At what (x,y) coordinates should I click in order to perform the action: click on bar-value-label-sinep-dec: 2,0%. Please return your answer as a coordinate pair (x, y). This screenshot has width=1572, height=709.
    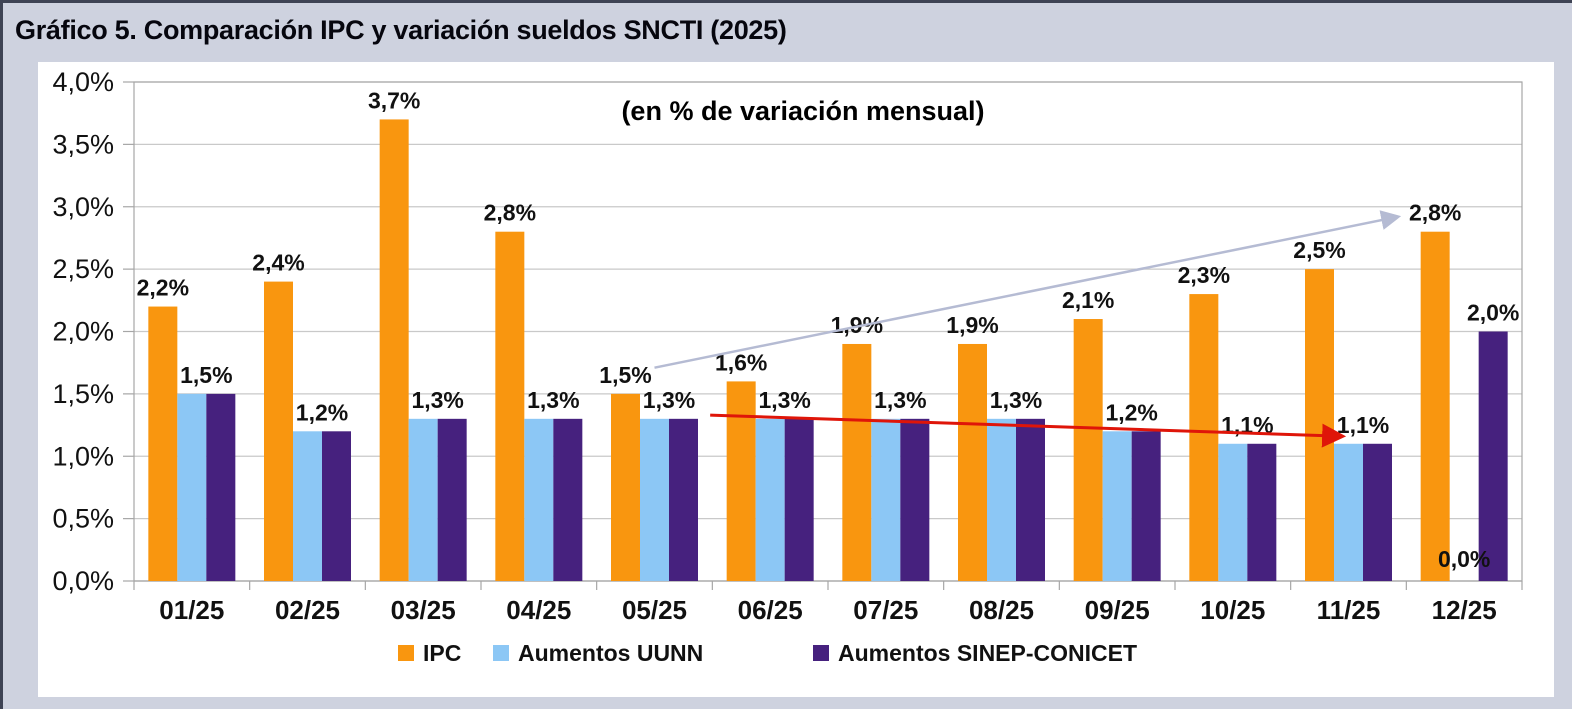
    Looking at the image, I should click on (1493, 313).